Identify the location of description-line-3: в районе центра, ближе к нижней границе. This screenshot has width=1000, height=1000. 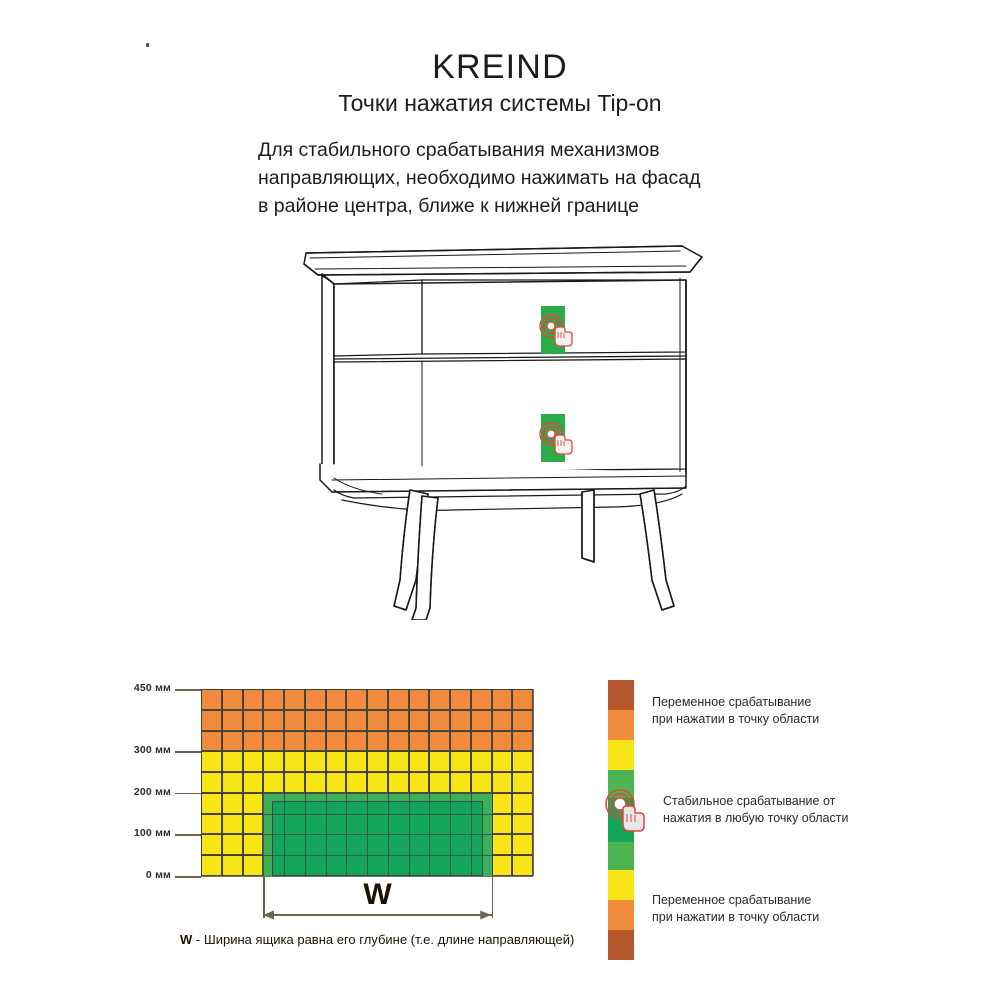
(448, 206).